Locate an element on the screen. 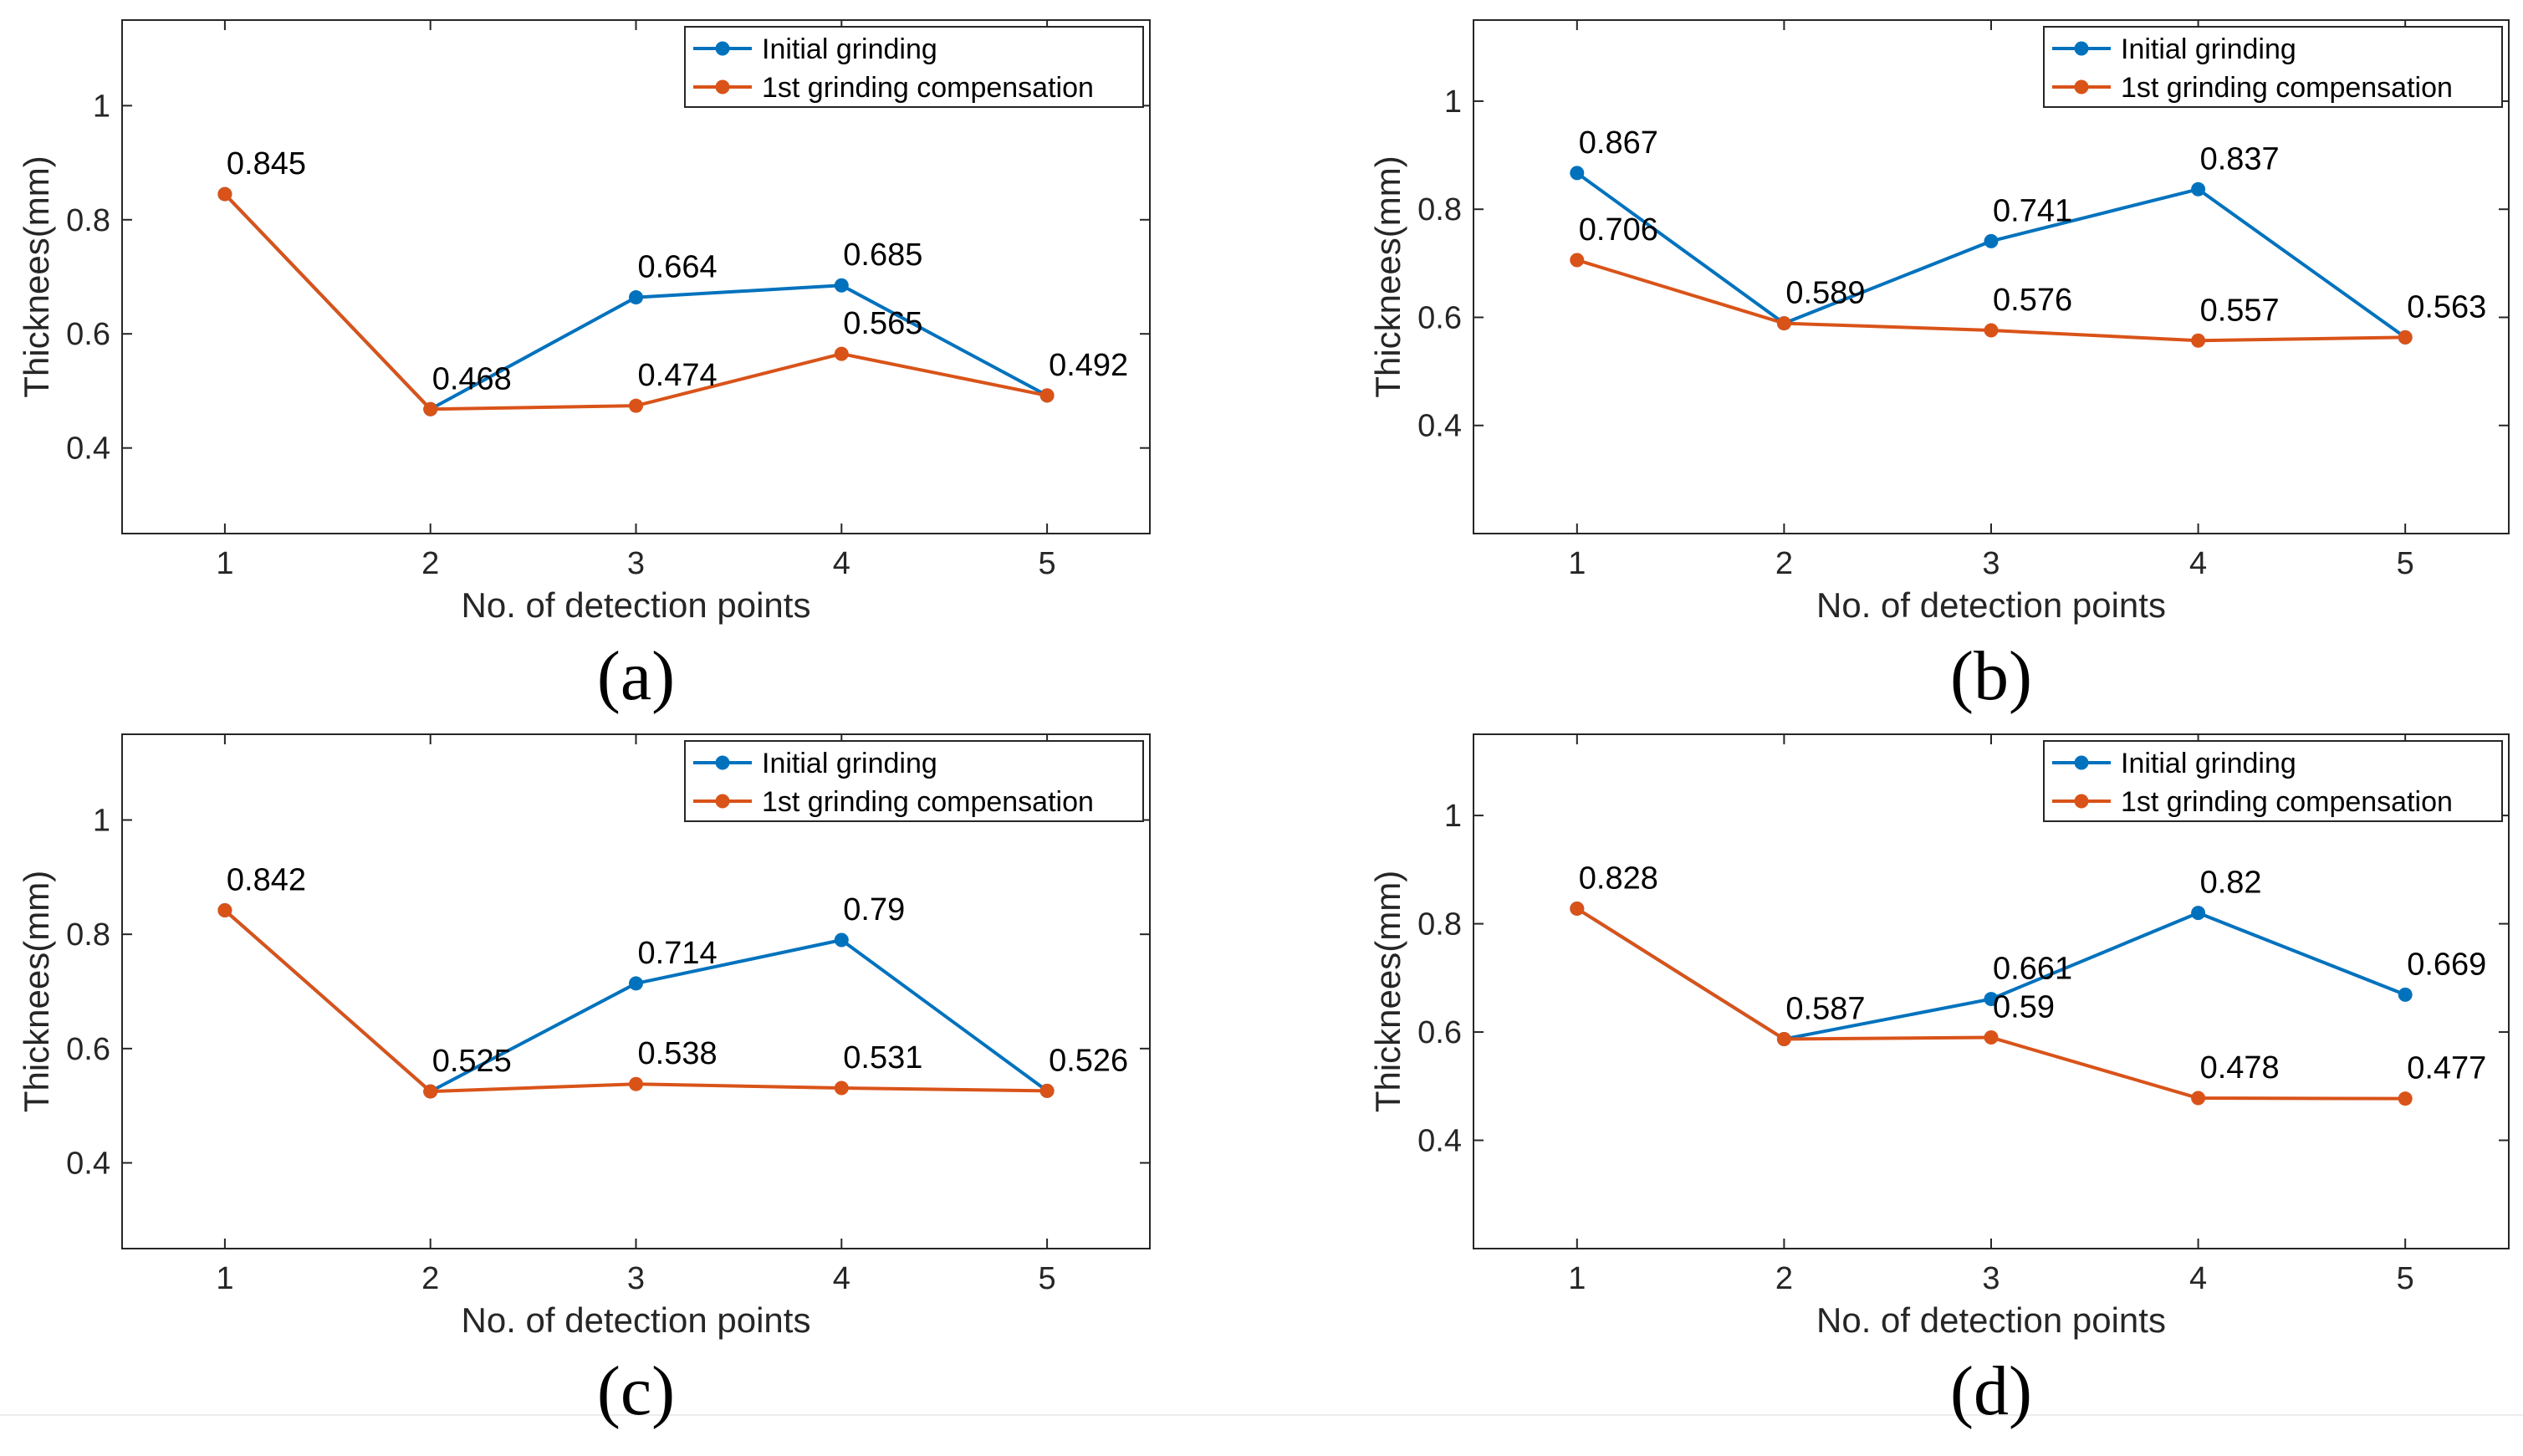 This screenshot has width=2523, height=1456. panel-caption: (b) is located at coordinates (1991, 676).